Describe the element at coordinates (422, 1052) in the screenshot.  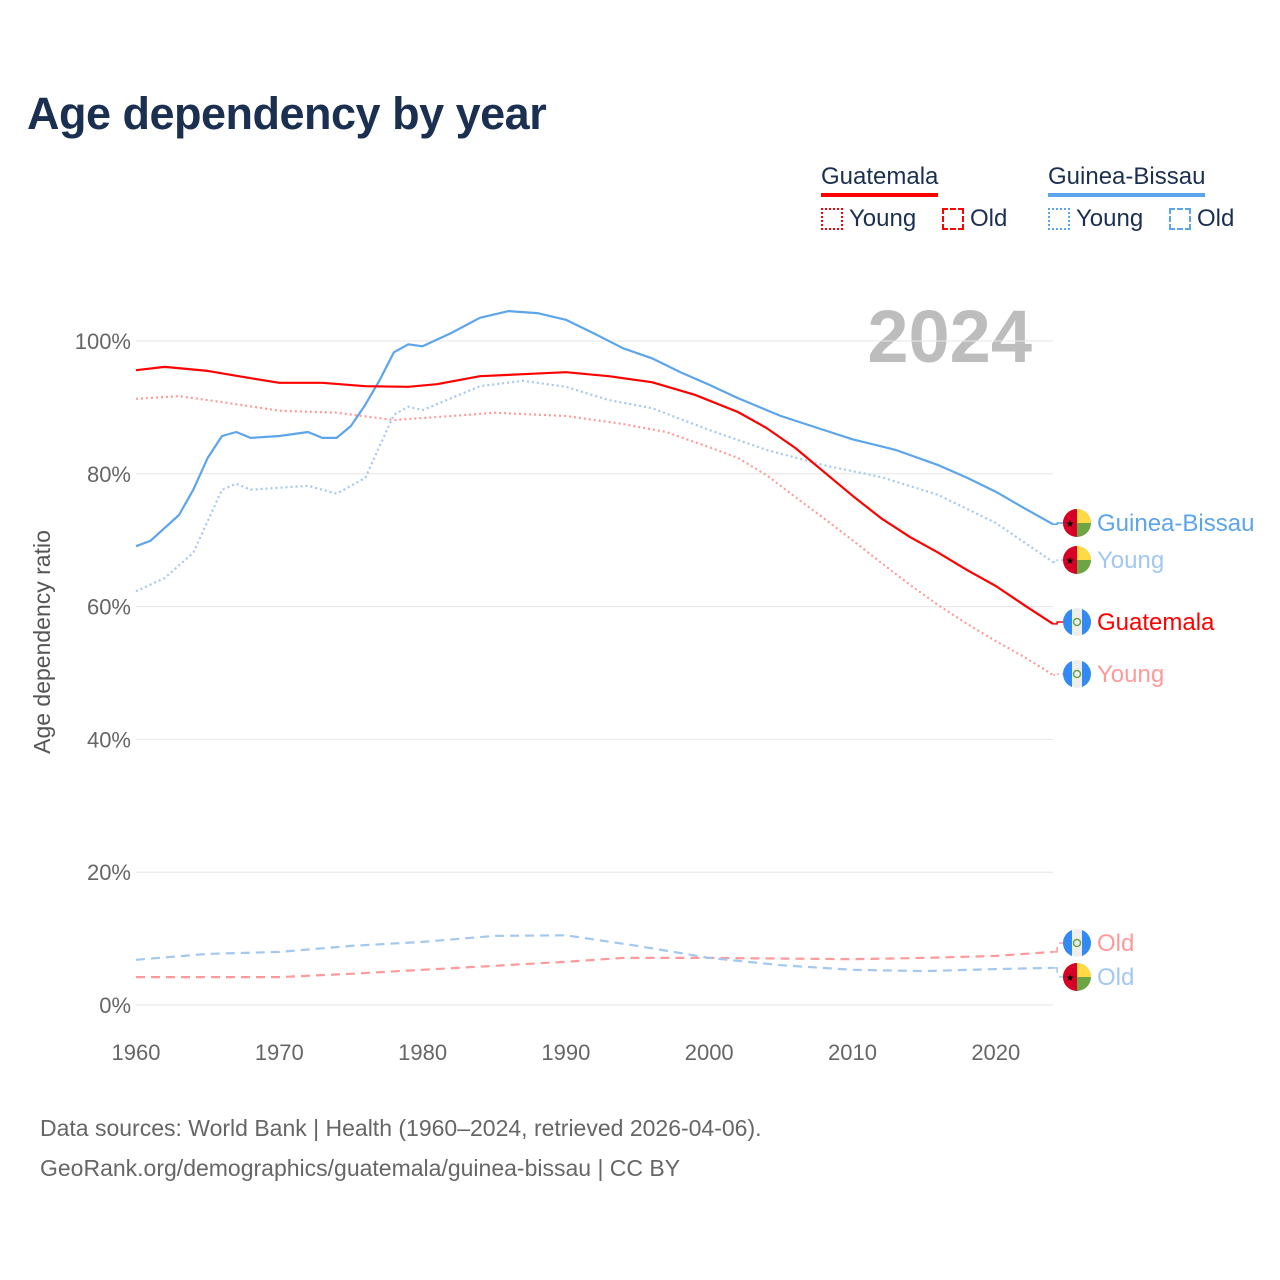
I see `x-tick-label: 1980` at that location.